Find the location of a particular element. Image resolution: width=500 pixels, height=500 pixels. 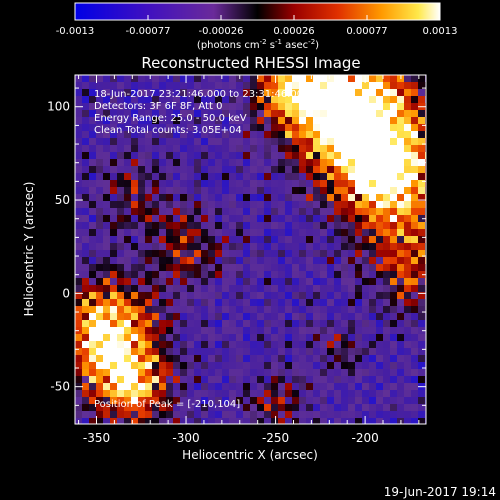

x-tick-label: -200 is located at coordinates (364, 438).